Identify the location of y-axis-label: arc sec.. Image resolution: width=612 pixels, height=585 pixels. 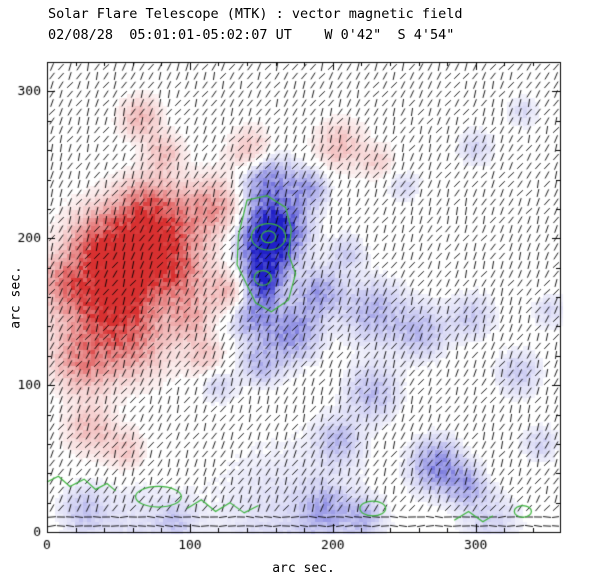
(16, 297).